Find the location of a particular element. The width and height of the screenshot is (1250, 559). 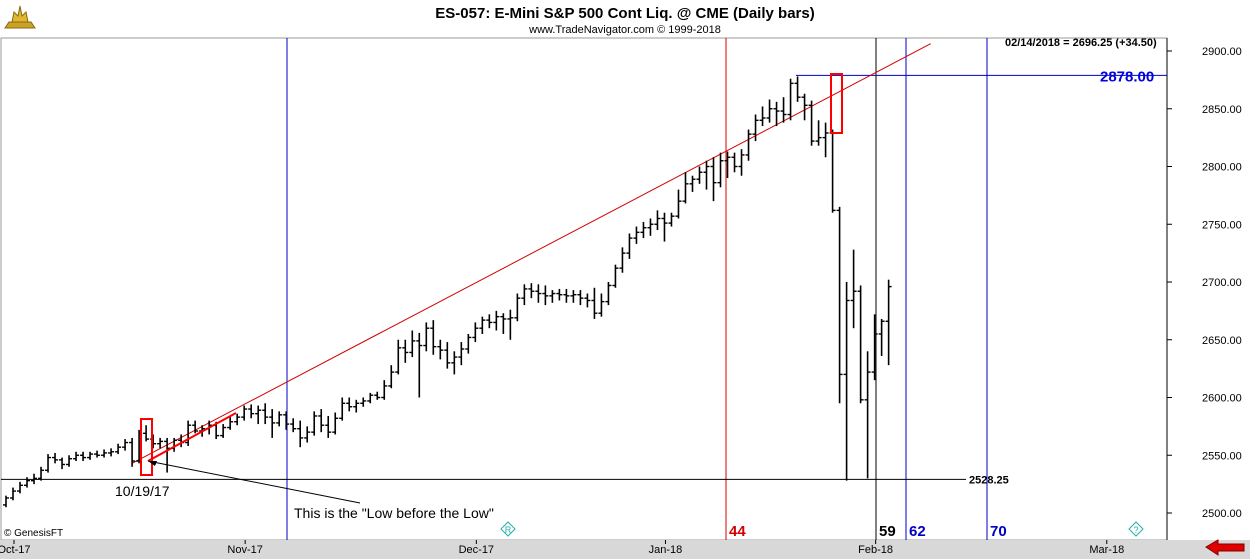

date-axis is located at coordinates (625, 549).